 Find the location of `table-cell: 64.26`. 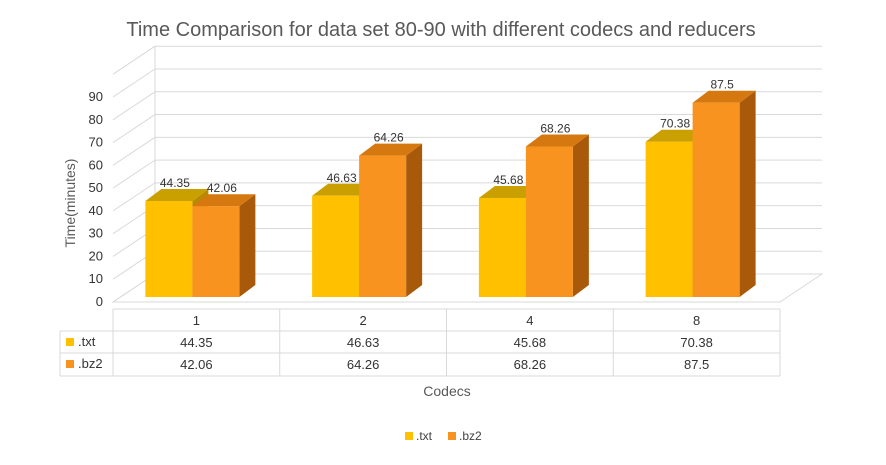

table-cell: 64.26 is located at coordinates (363, 364).